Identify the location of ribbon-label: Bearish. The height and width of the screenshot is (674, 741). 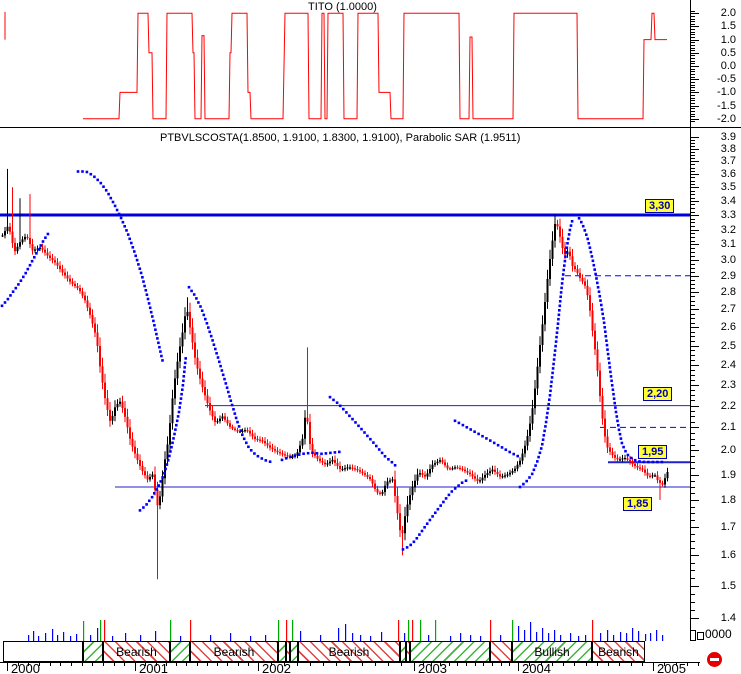
(349, 651).